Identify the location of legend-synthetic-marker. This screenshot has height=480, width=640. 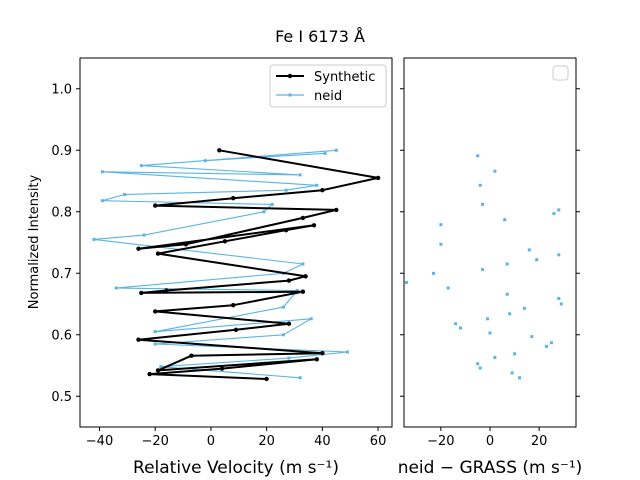
(290, 76).